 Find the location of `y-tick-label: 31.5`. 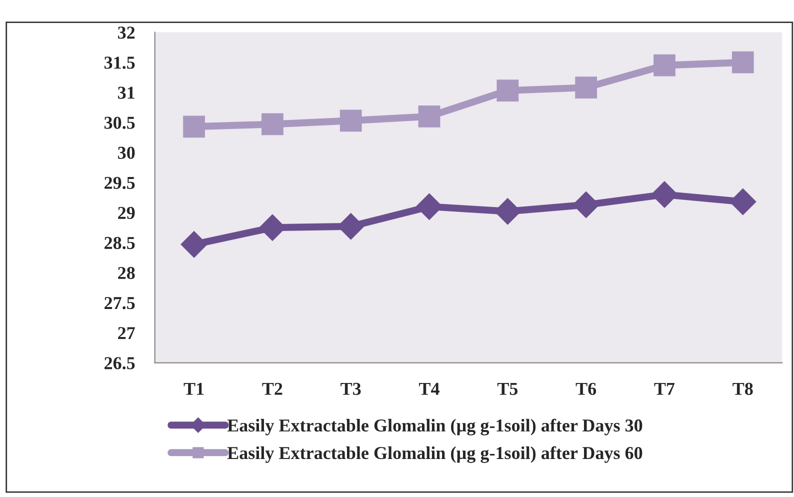

y-tick-label: 31.5 is located at coordinates (119, 62).